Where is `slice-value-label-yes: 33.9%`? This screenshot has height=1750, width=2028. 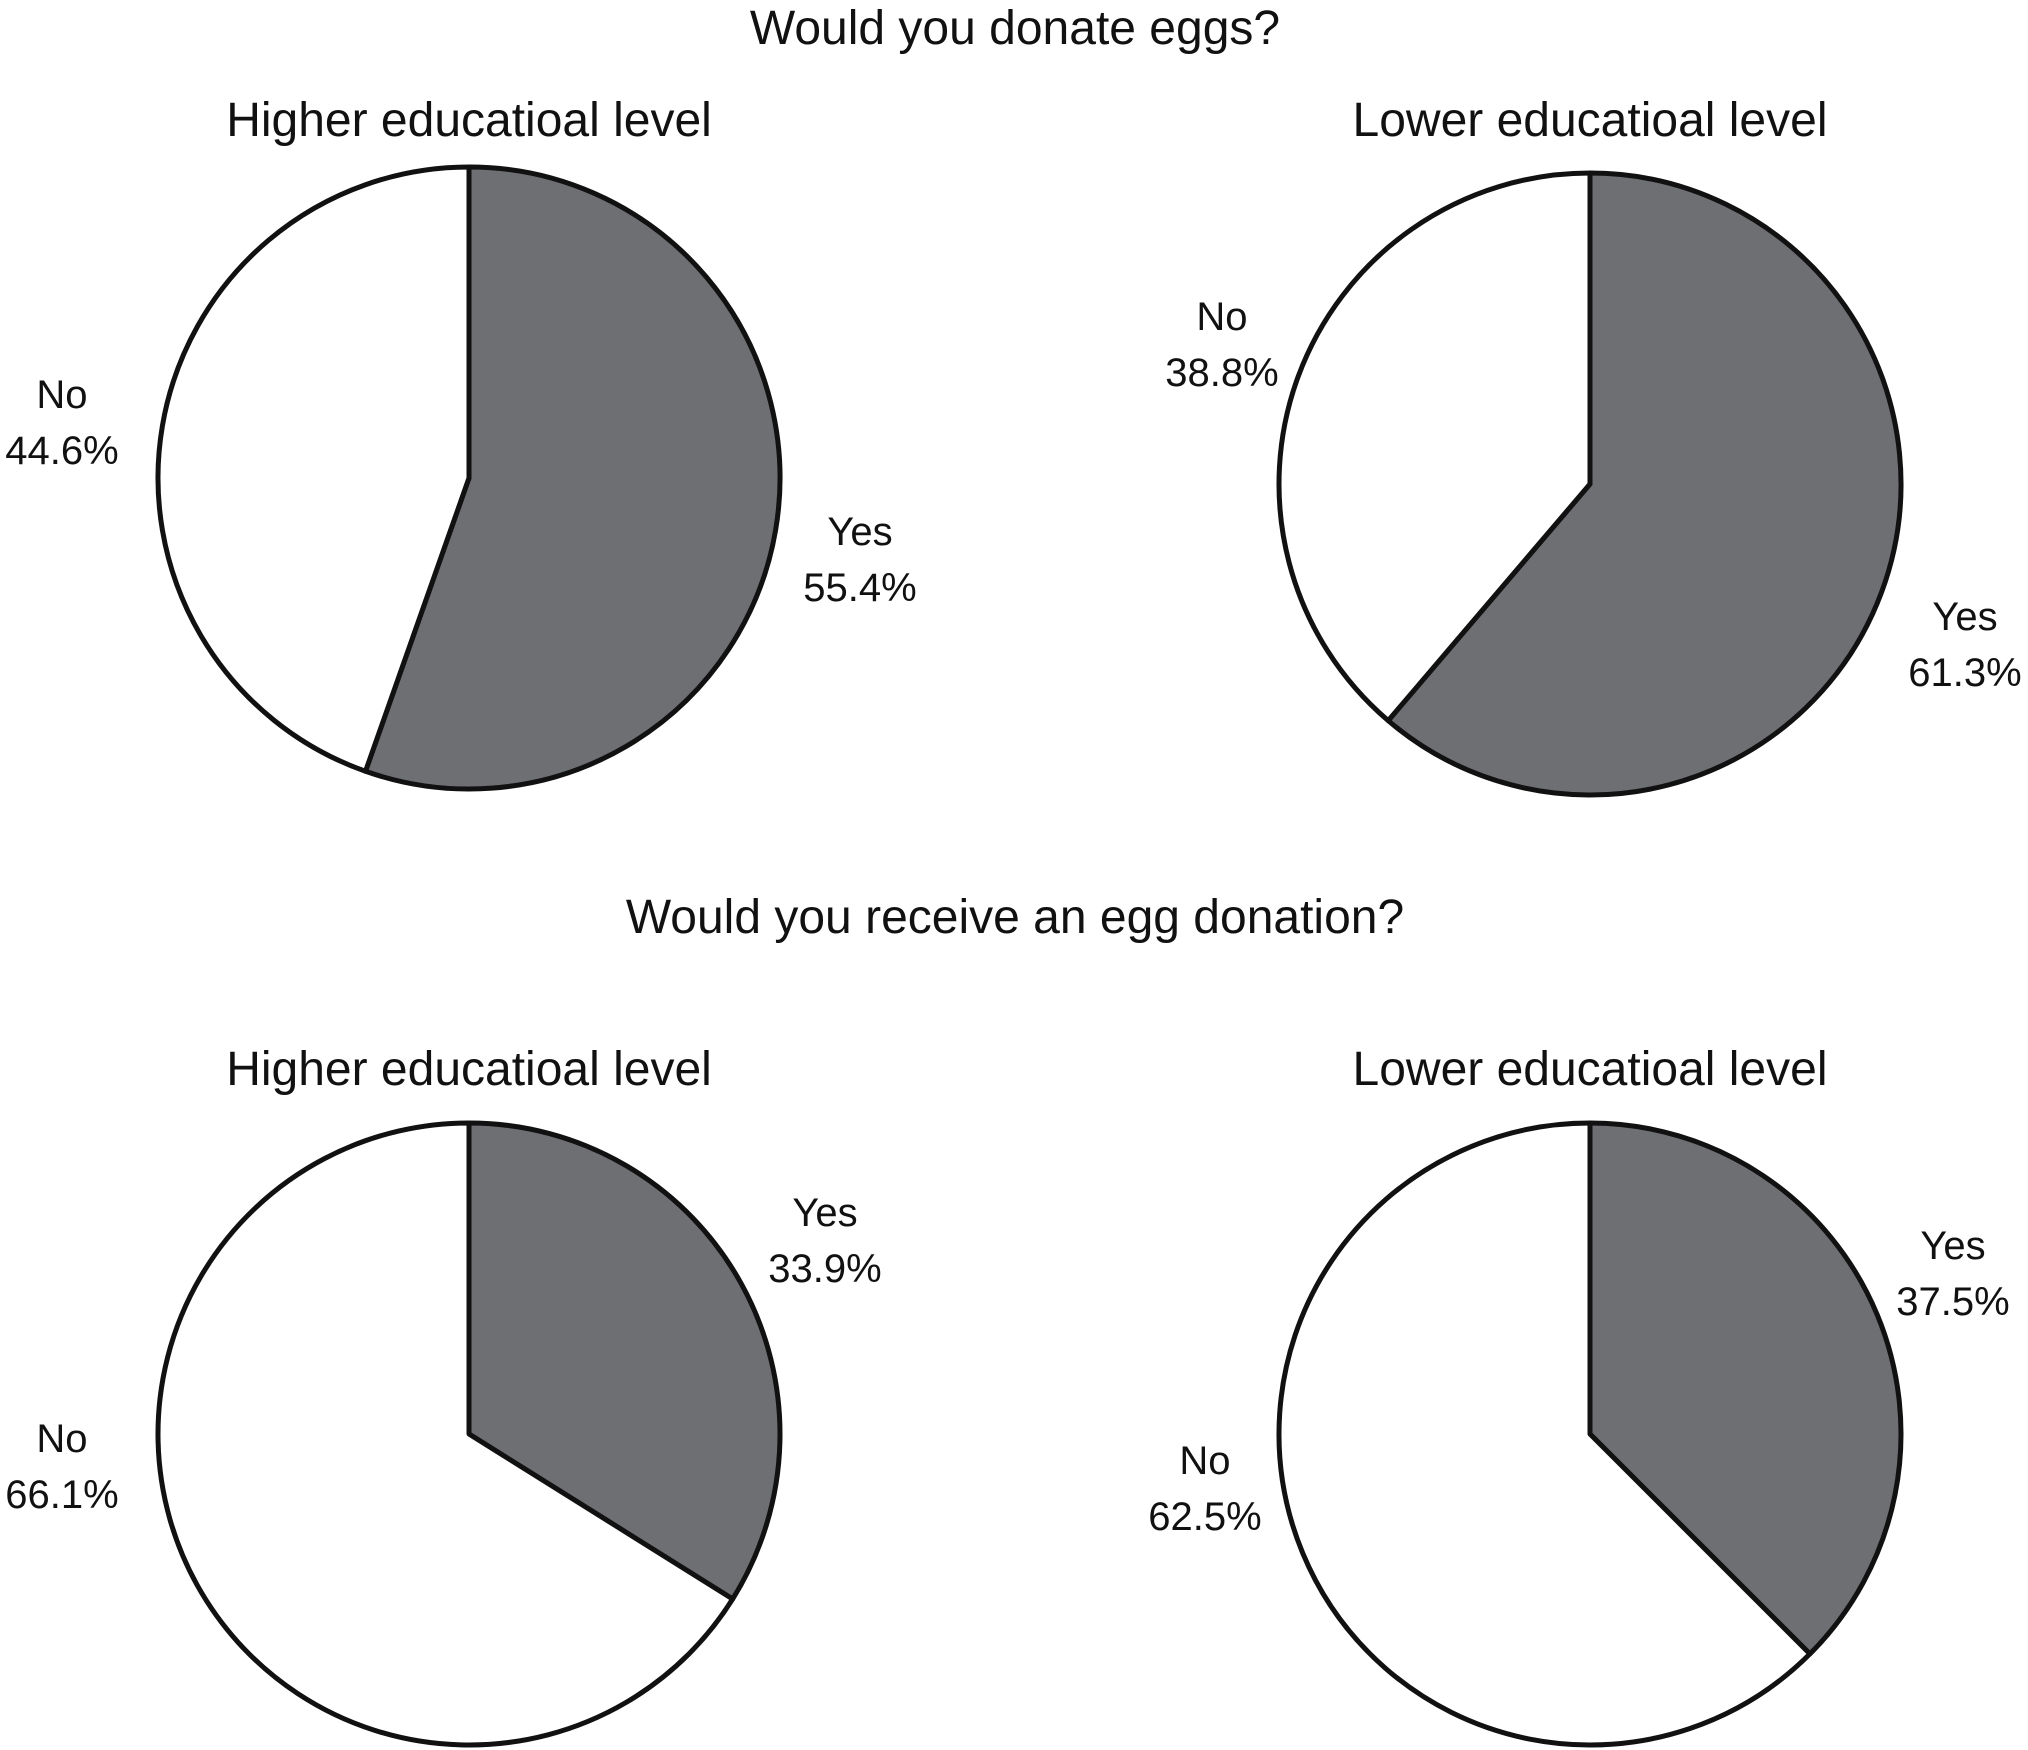 slice-value-label-yes: 33.9% is located at coordinates (824, 1269).